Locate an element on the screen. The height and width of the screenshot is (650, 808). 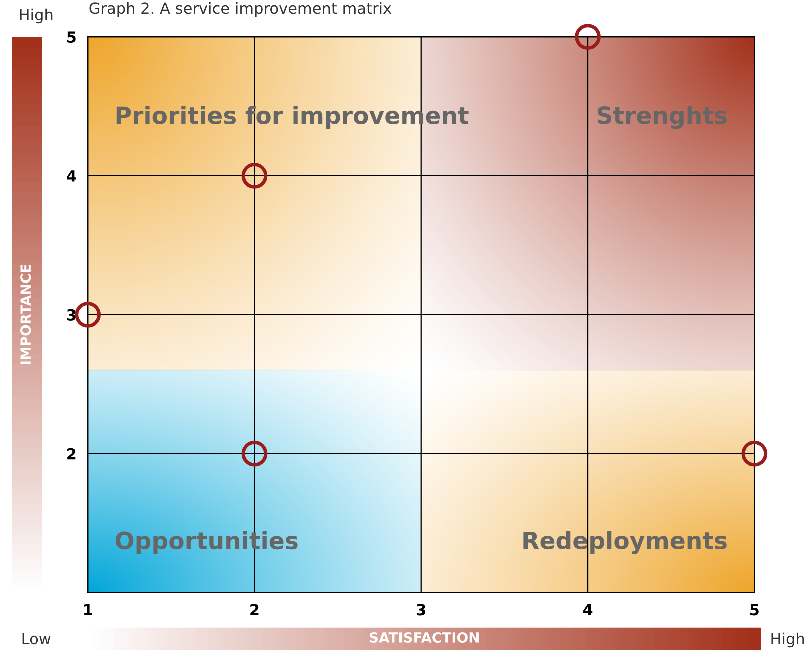
x-tick-label: 5 is located at coordinates (754, 610).